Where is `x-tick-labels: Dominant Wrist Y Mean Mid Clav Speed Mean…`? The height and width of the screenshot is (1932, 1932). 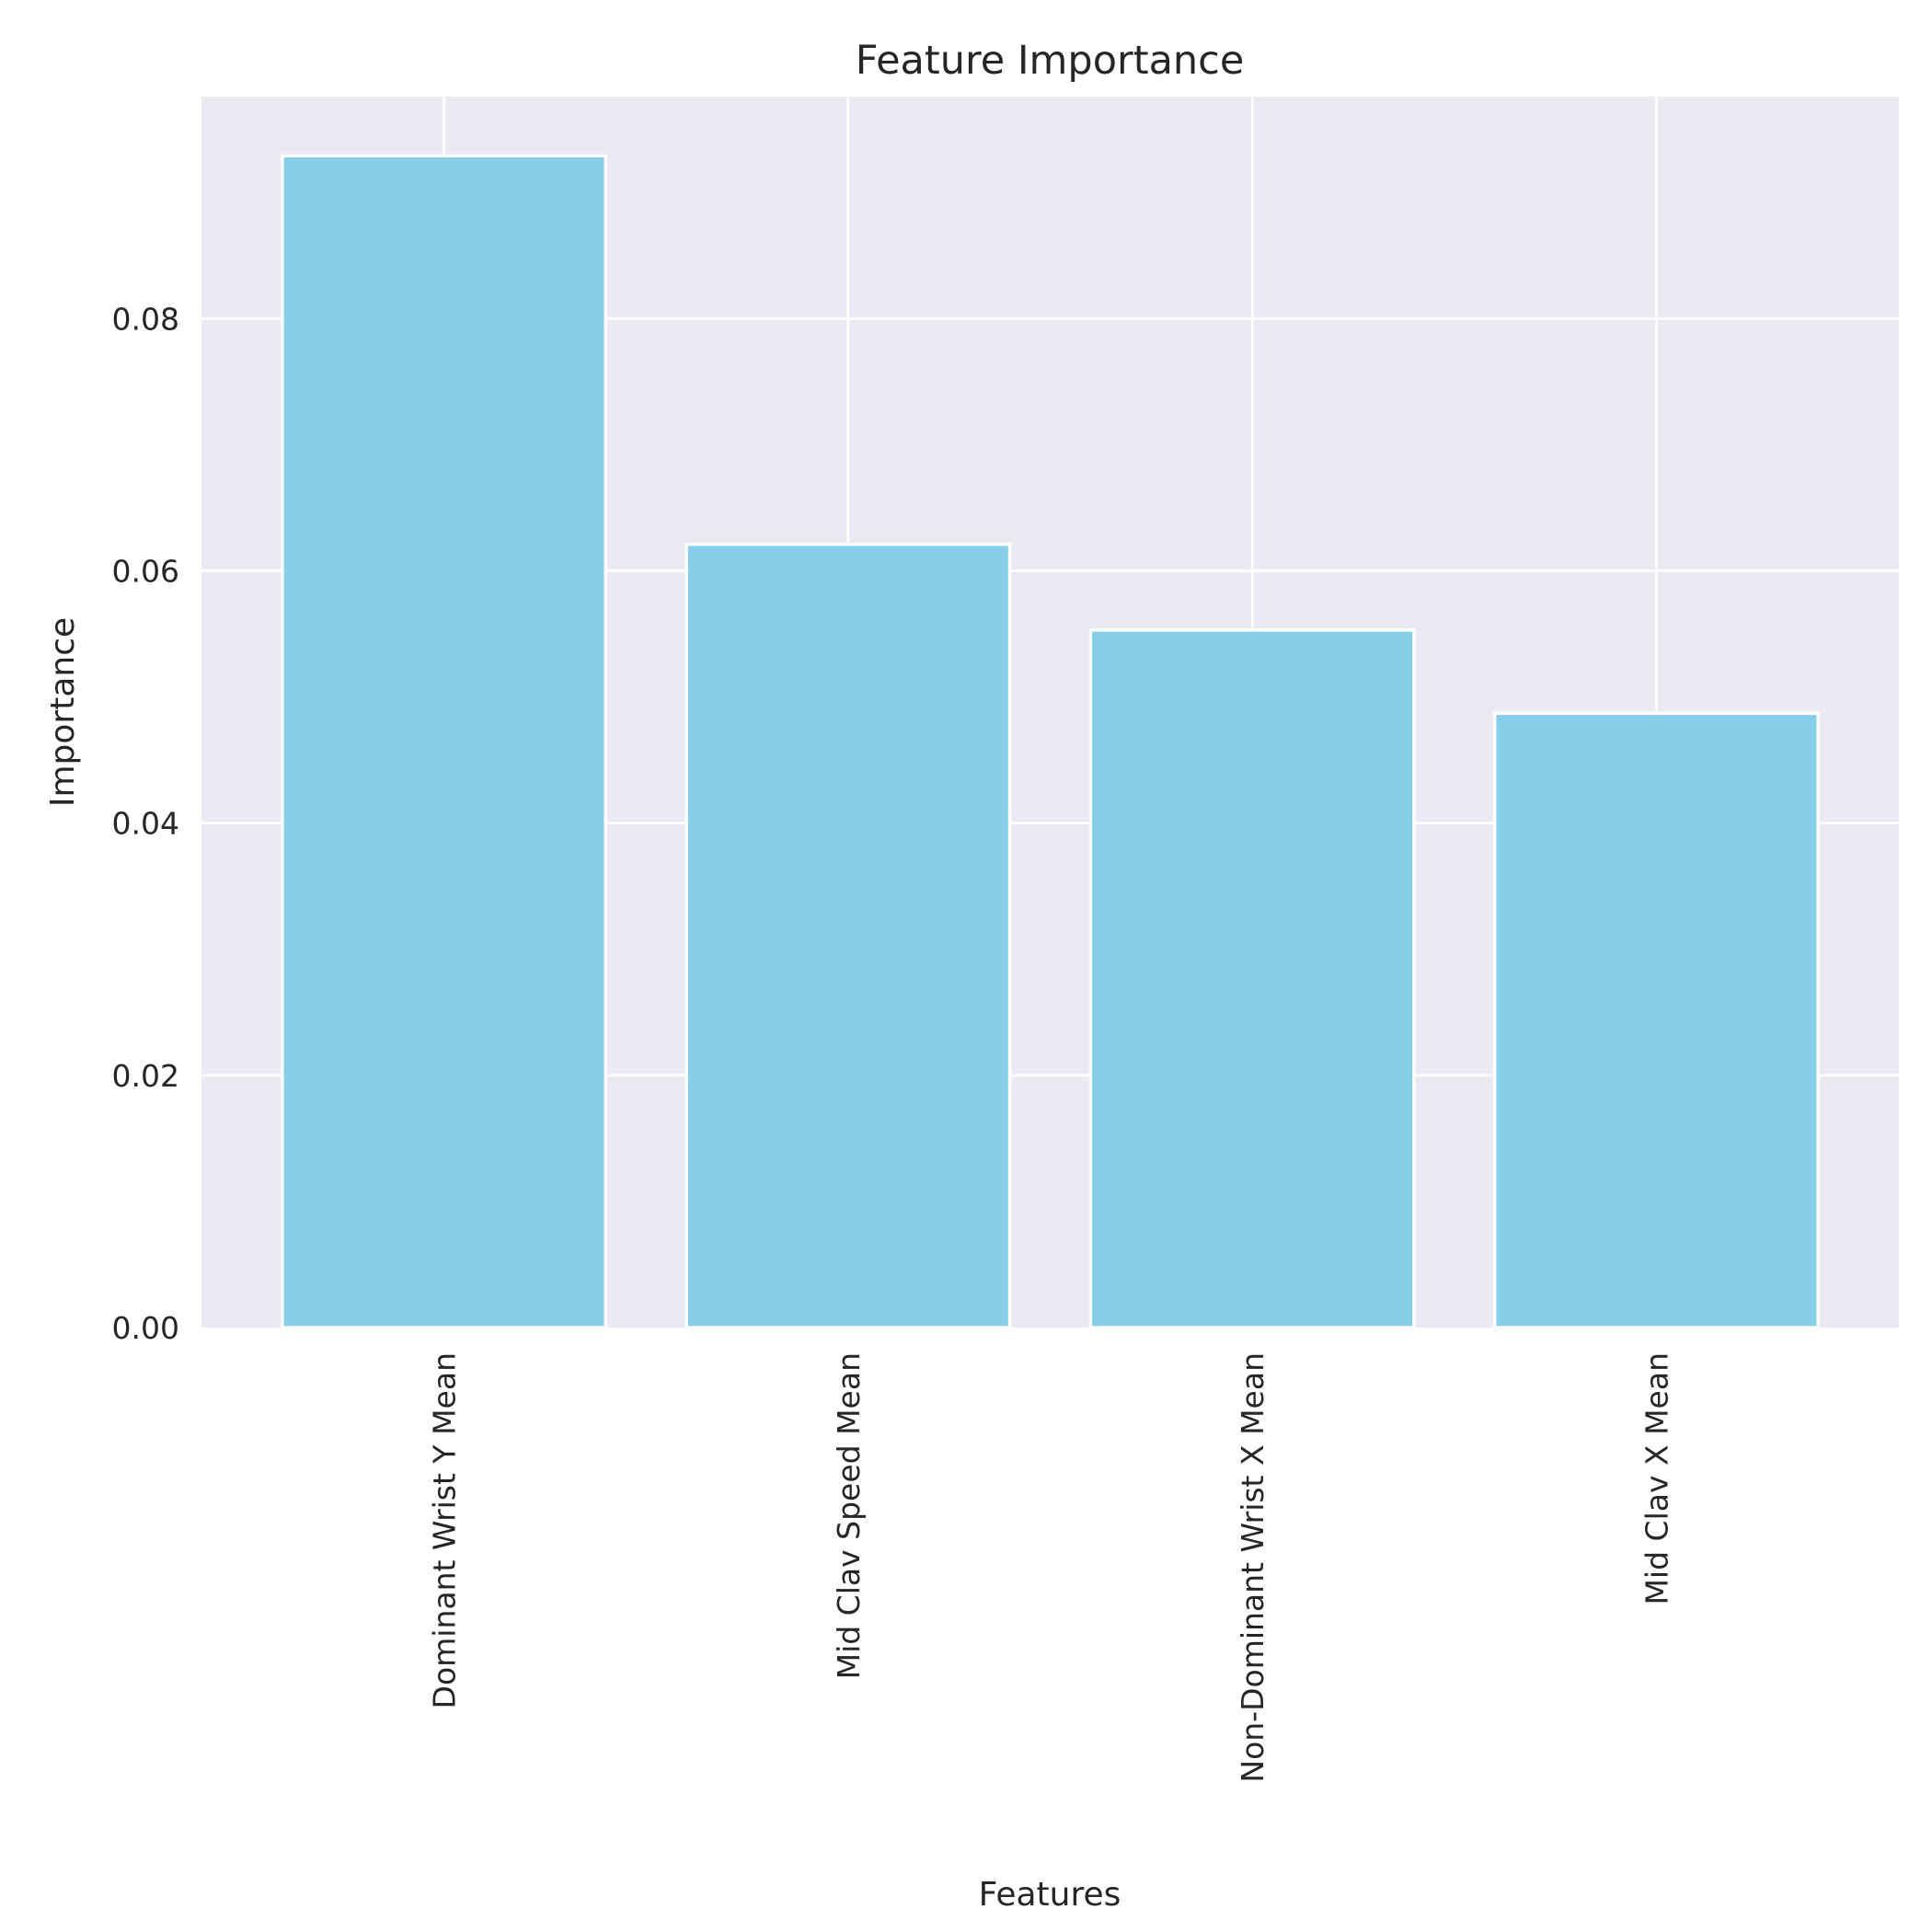 x-tick-labels: Dominant Wrist Y Mean Mid Clav Speed Mean… is located at coordinates (1051, 1567).